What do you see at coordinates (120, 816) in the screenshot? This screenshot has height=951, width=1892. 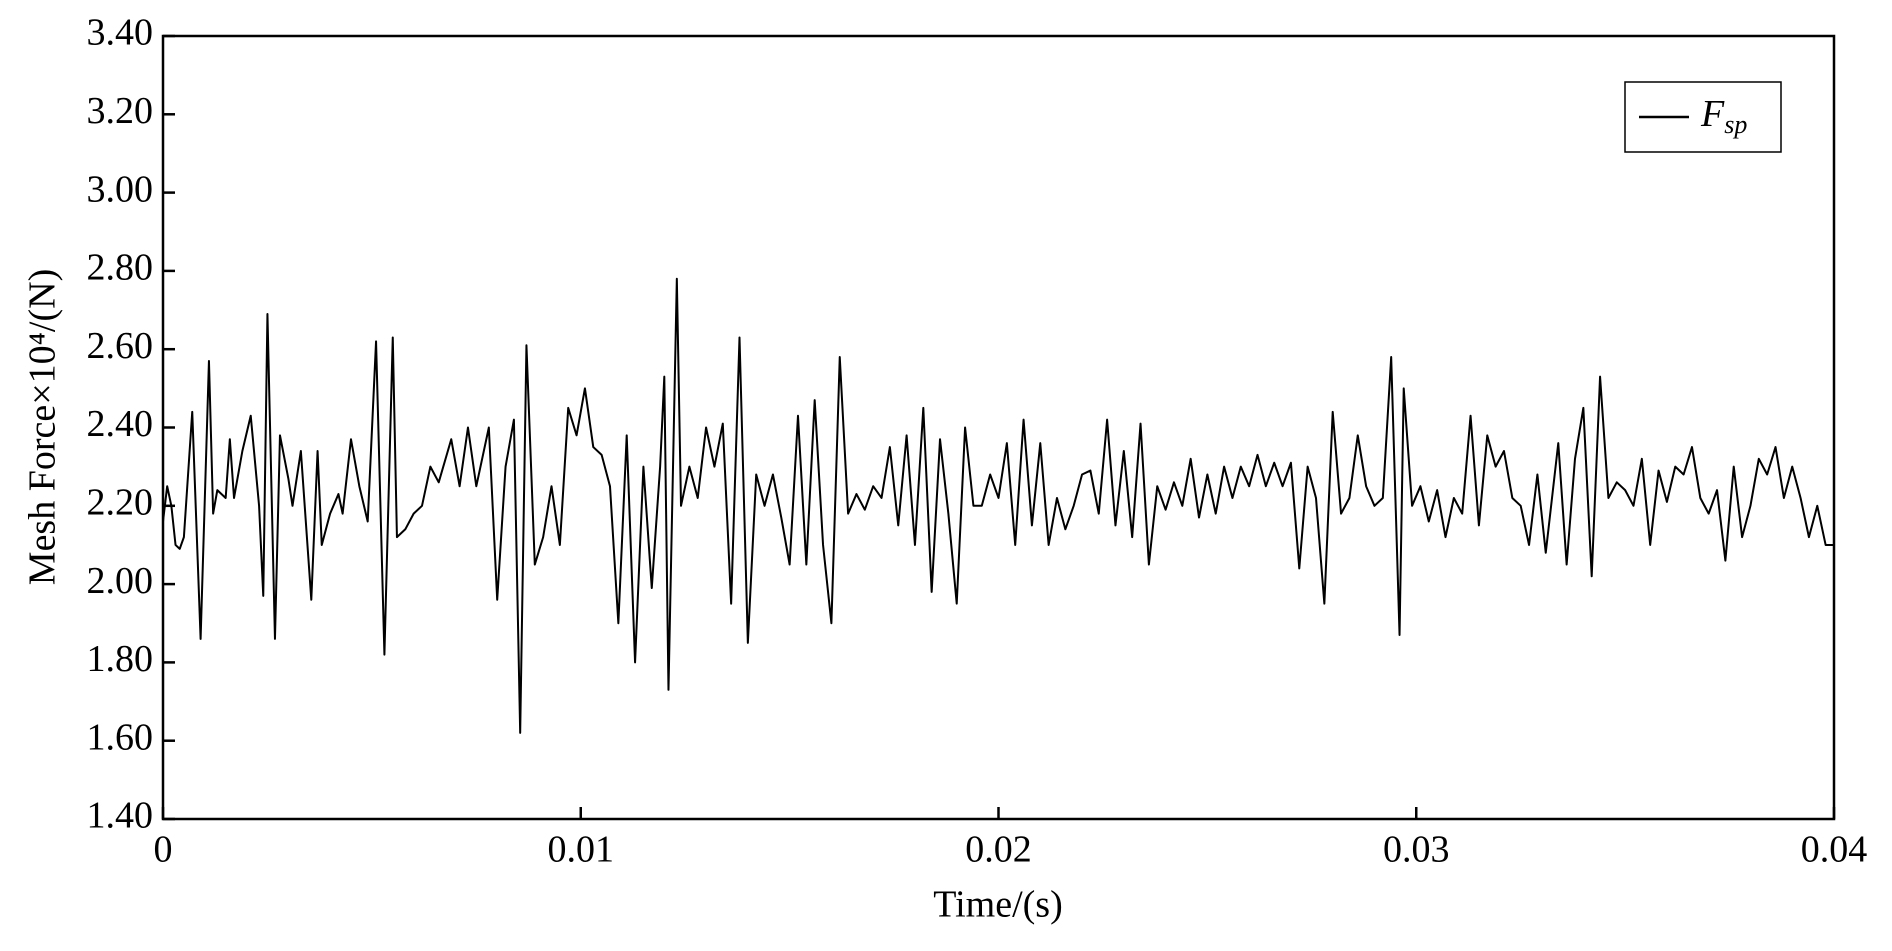 I see `y-tick-label: 1.40` at bounding box center [120, 816].